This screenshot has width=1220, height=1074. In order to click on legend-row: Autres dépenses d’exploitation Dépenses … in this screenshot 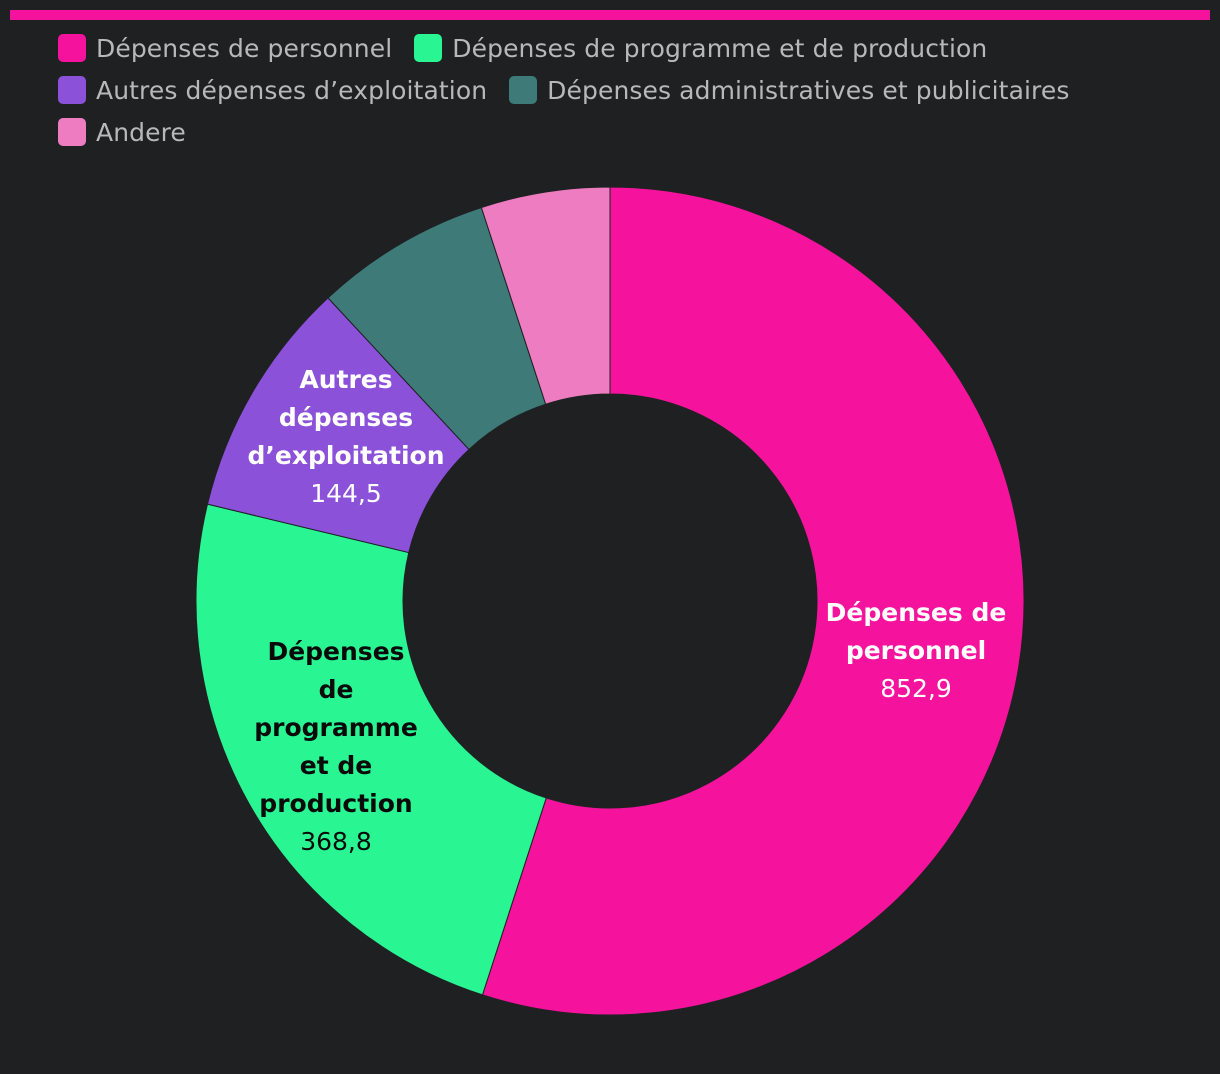, I will do `click(618, 90)`.